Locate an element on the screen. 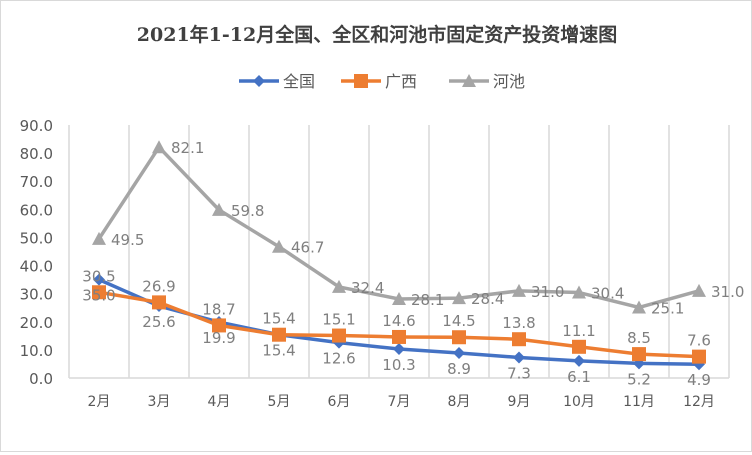  data-label: 12.6 is located at coordinates (338, 359).